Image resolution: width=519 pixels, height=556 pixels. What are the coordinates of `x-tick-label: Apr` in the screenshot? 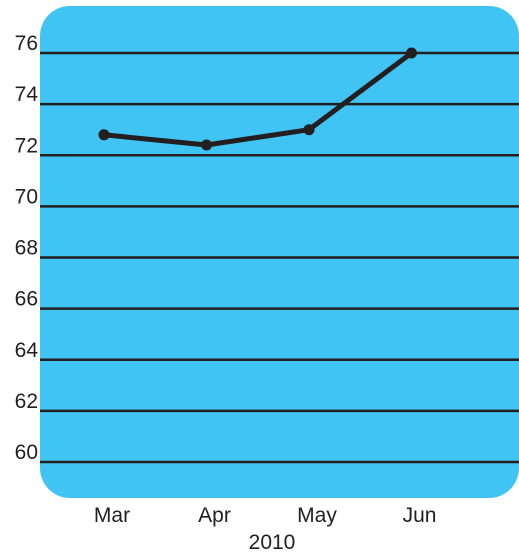 It's located at (214, 515).